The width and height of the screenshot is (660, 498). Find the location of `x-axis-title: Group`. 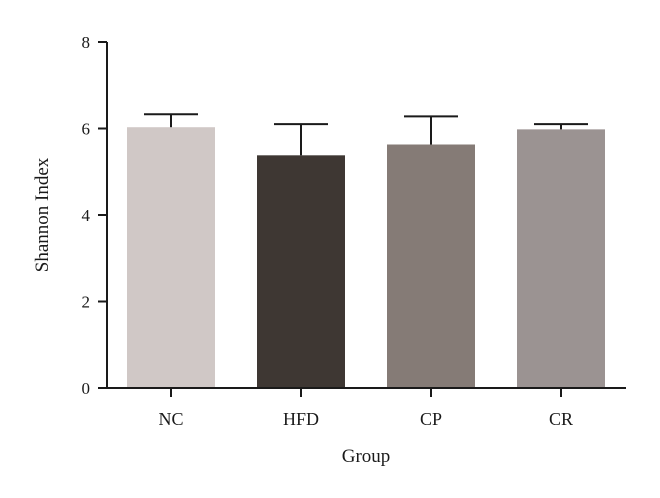

x-axis-title: Group is located at coordinates (366, 456).